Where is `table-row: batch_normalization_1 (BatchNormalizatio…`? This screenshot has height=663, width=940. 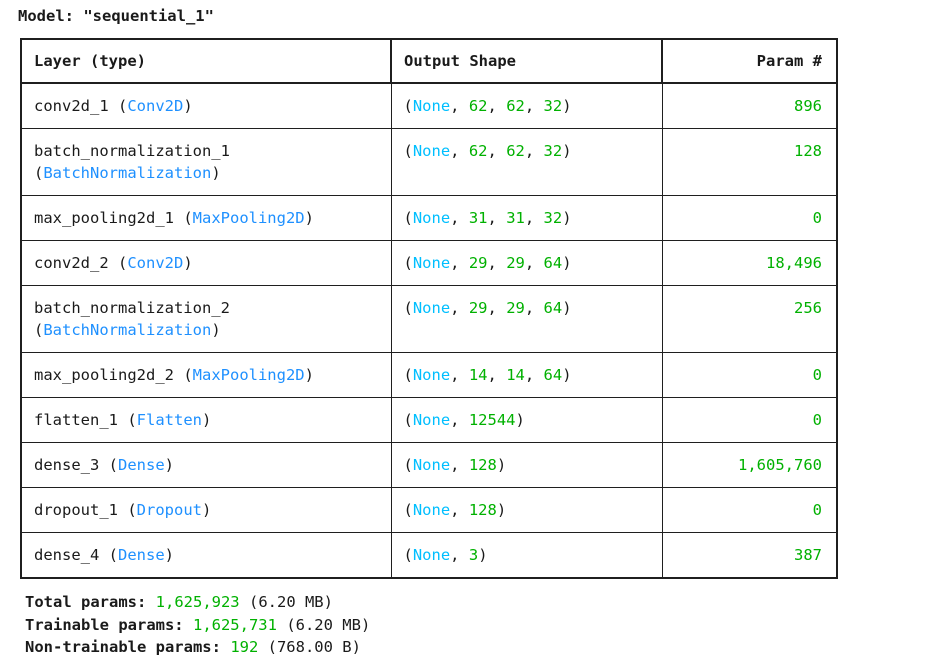 table-row: batch_normalization_1 (BatchNormalizatio… is located at coordinates (429, 162).